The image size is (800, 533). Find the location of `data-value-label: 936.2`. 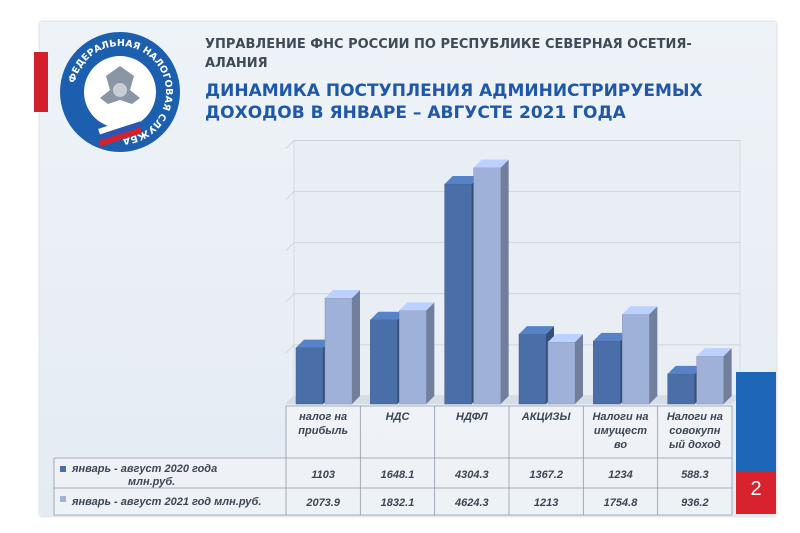

data-value-label: 936.2 is located at coordinates (695, 503).